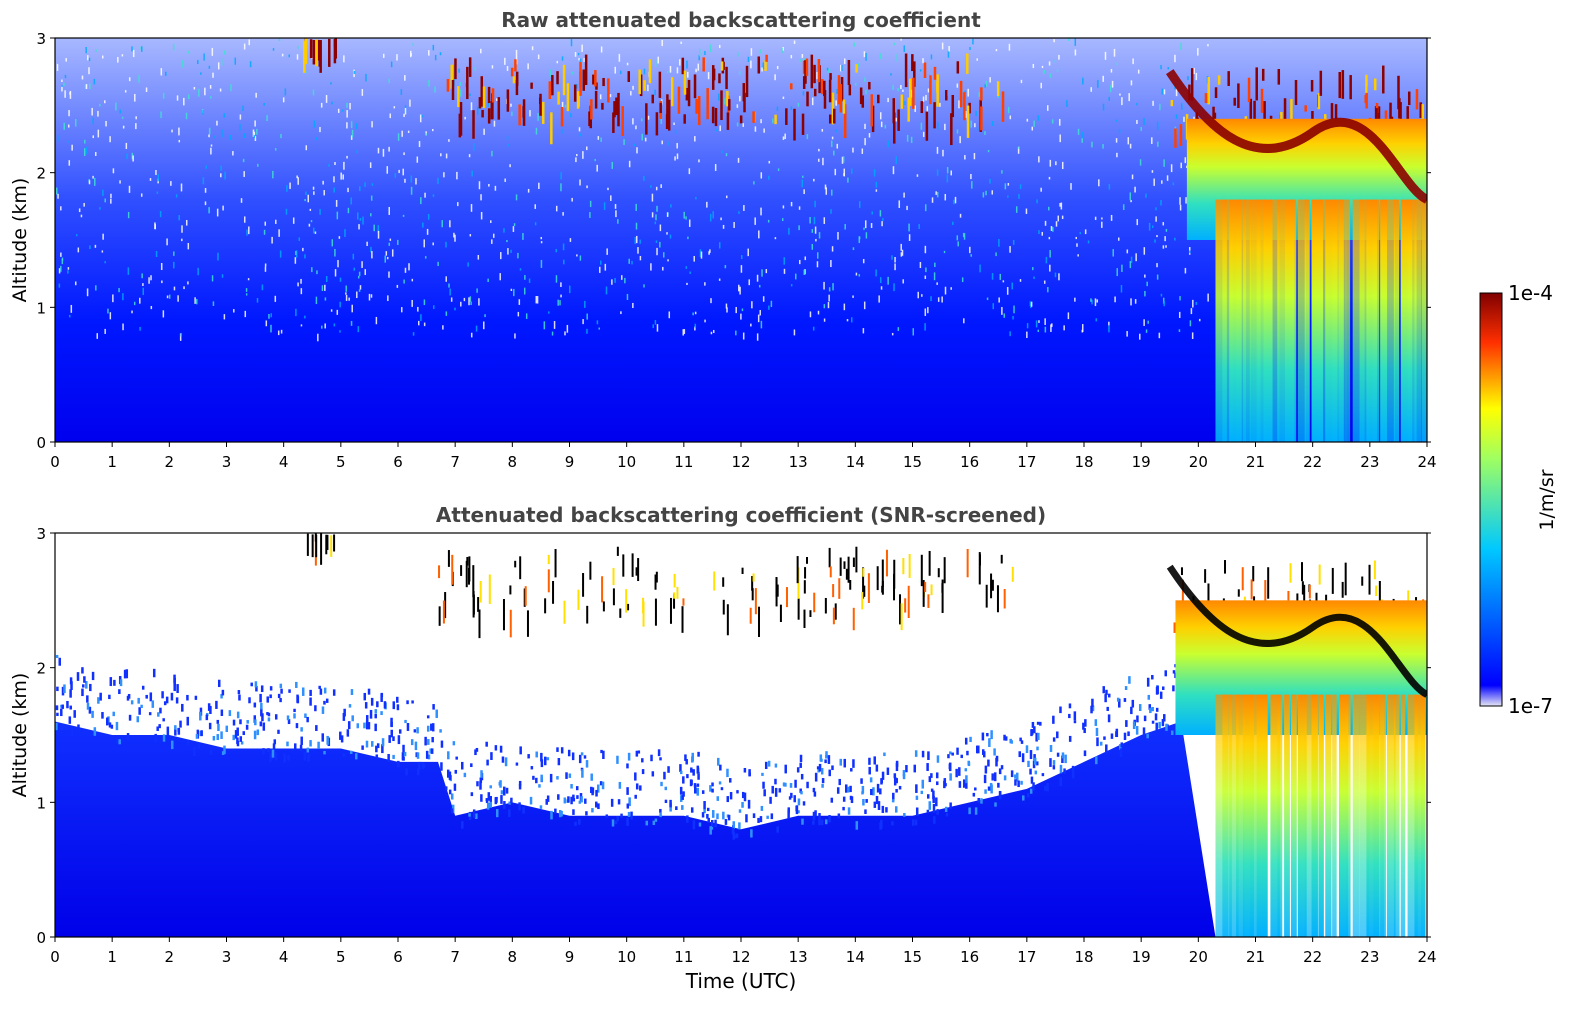  I want to click on x-tick-label: 2, so click(170, 462).